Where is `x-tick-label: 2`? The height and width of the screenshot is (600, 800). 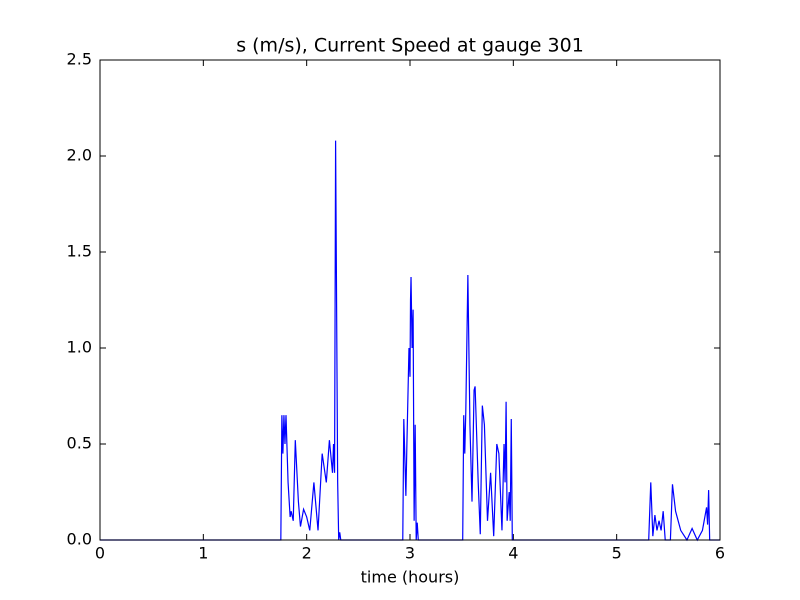 x-tick-label: 2 is located at coordinates (307, 553).